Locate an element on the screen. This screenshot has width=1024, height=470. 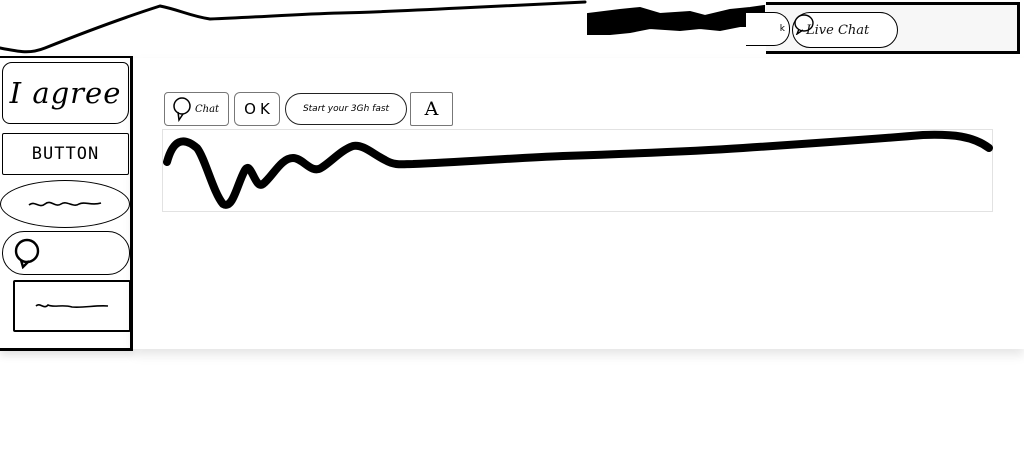
ok-button-label: OK is located at coordinates (259, 109).